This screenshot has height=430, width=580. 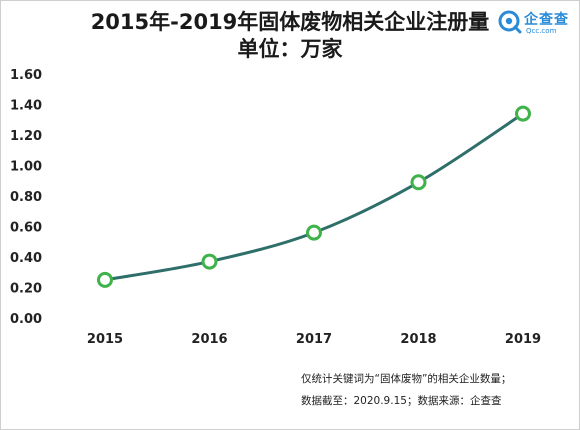 I want to click on chart-title: 2015年-2019年固体废物相关企业注册量, so click(x=290, y=22).